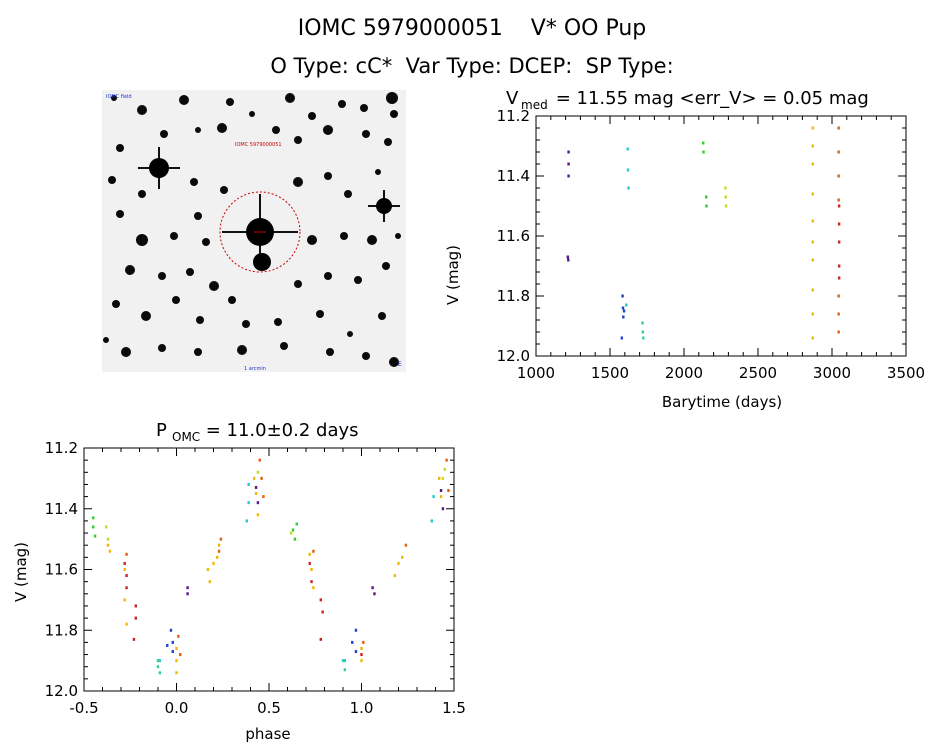 This screenshot has width=944, height=747. What do you see at coordinates (177, 708) in the screenshot?
I see `chart2-xtick-label: 0.0` at bounding box center [177, 708].